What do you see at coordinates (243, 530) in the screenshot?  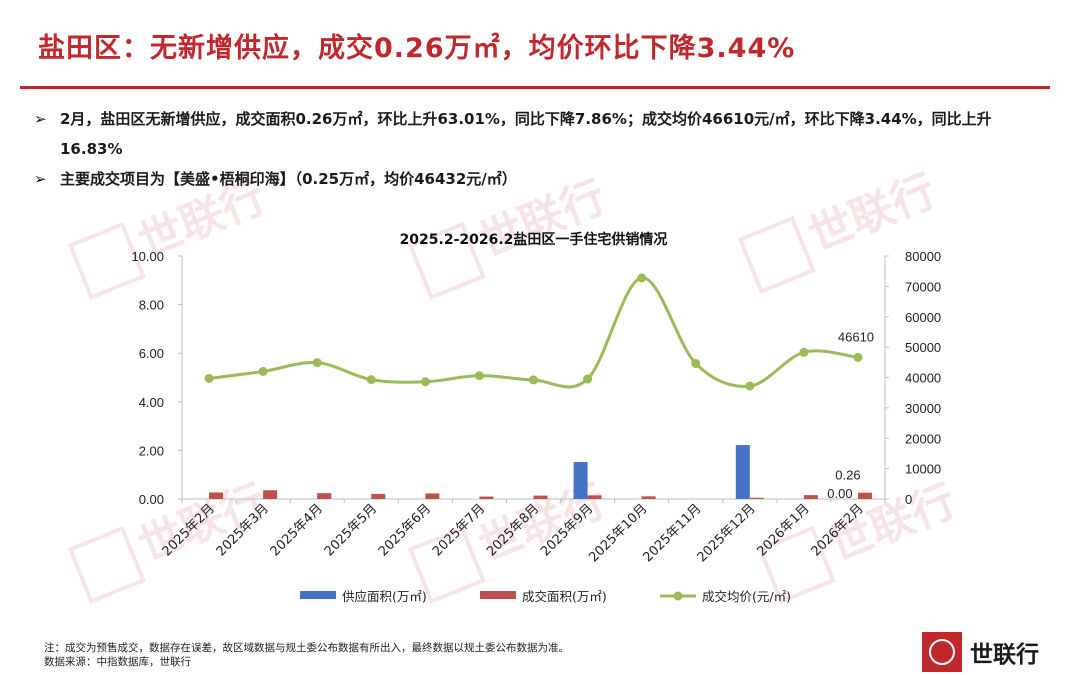 I see `x-tick-label: 2025年3月` at bounding box center [243, 530].